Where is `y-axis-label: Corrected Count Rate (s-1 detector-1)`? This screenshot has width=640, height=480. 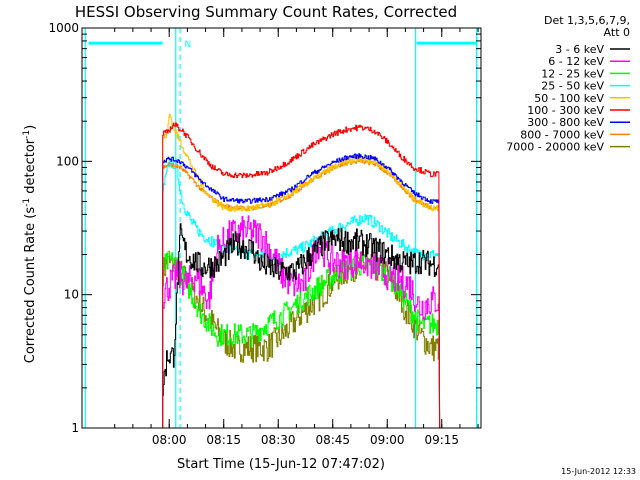
y-axis-label: Corrected Count Rate (s-1 detector-1) is located at coordinates (30, 244).